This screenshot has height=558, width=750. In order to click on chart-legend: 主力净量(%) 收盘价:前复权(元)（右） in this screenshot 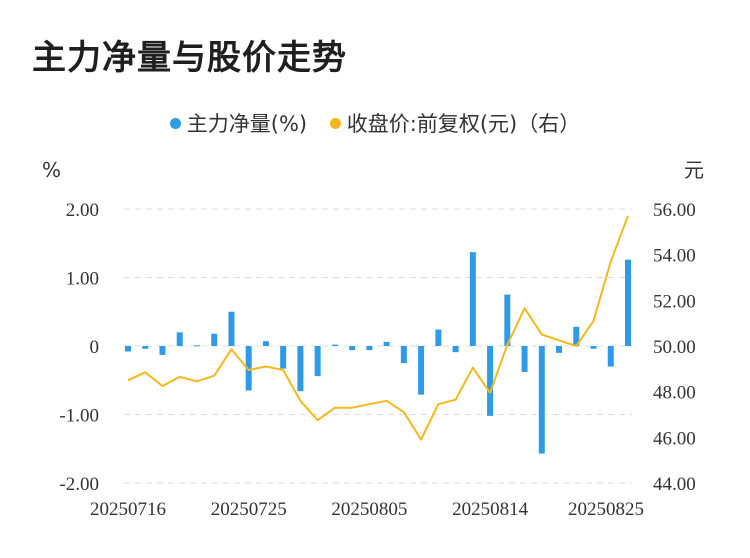, I will do `click(375, 123)`.